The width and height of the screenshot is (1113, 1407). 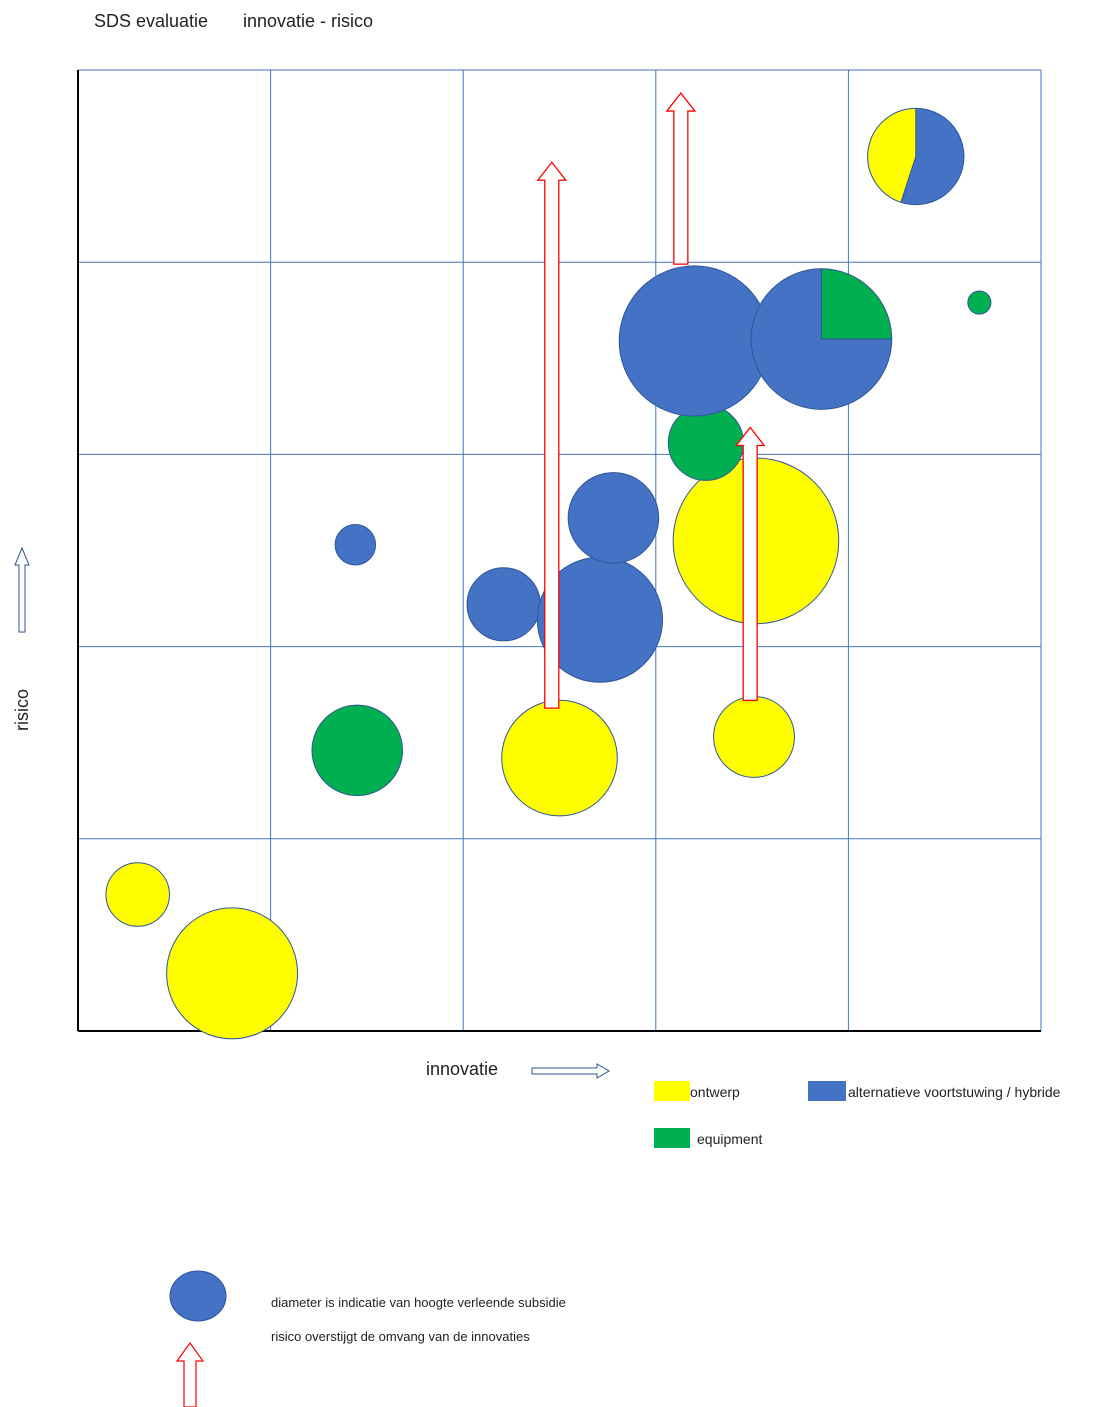 What do you see at coordinates (22, 638) in the screenshot?
I see `y-axis-label-group: risico` at bounding box center [22, 638].